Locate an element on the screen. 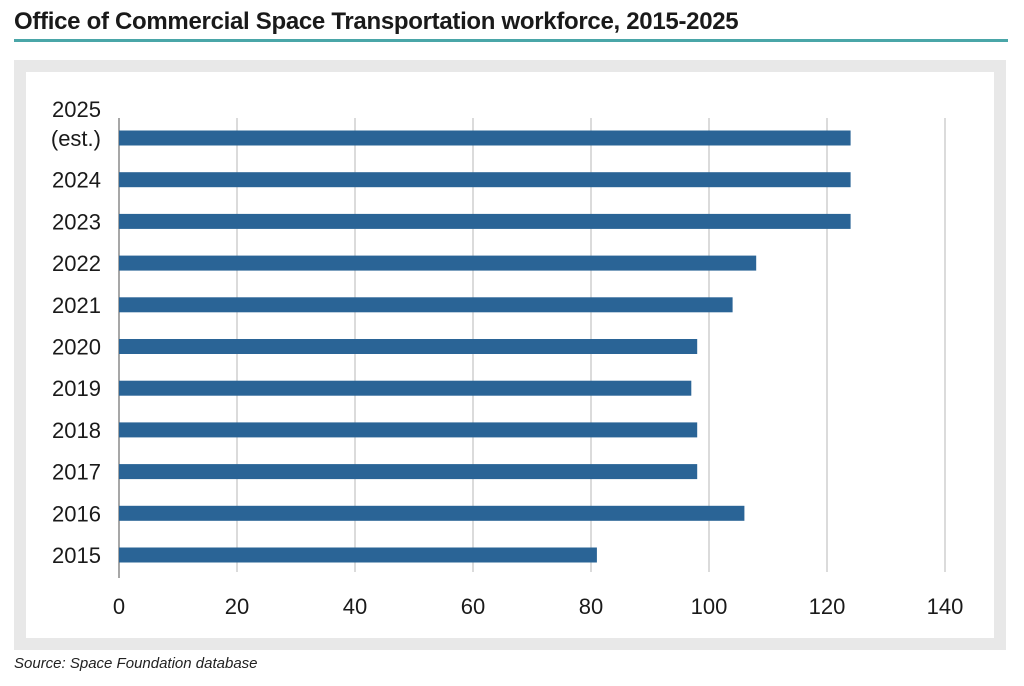 The height and width of the screenshot is (686, 1024). category-label: 2023 is located at coordinates (76, 221).